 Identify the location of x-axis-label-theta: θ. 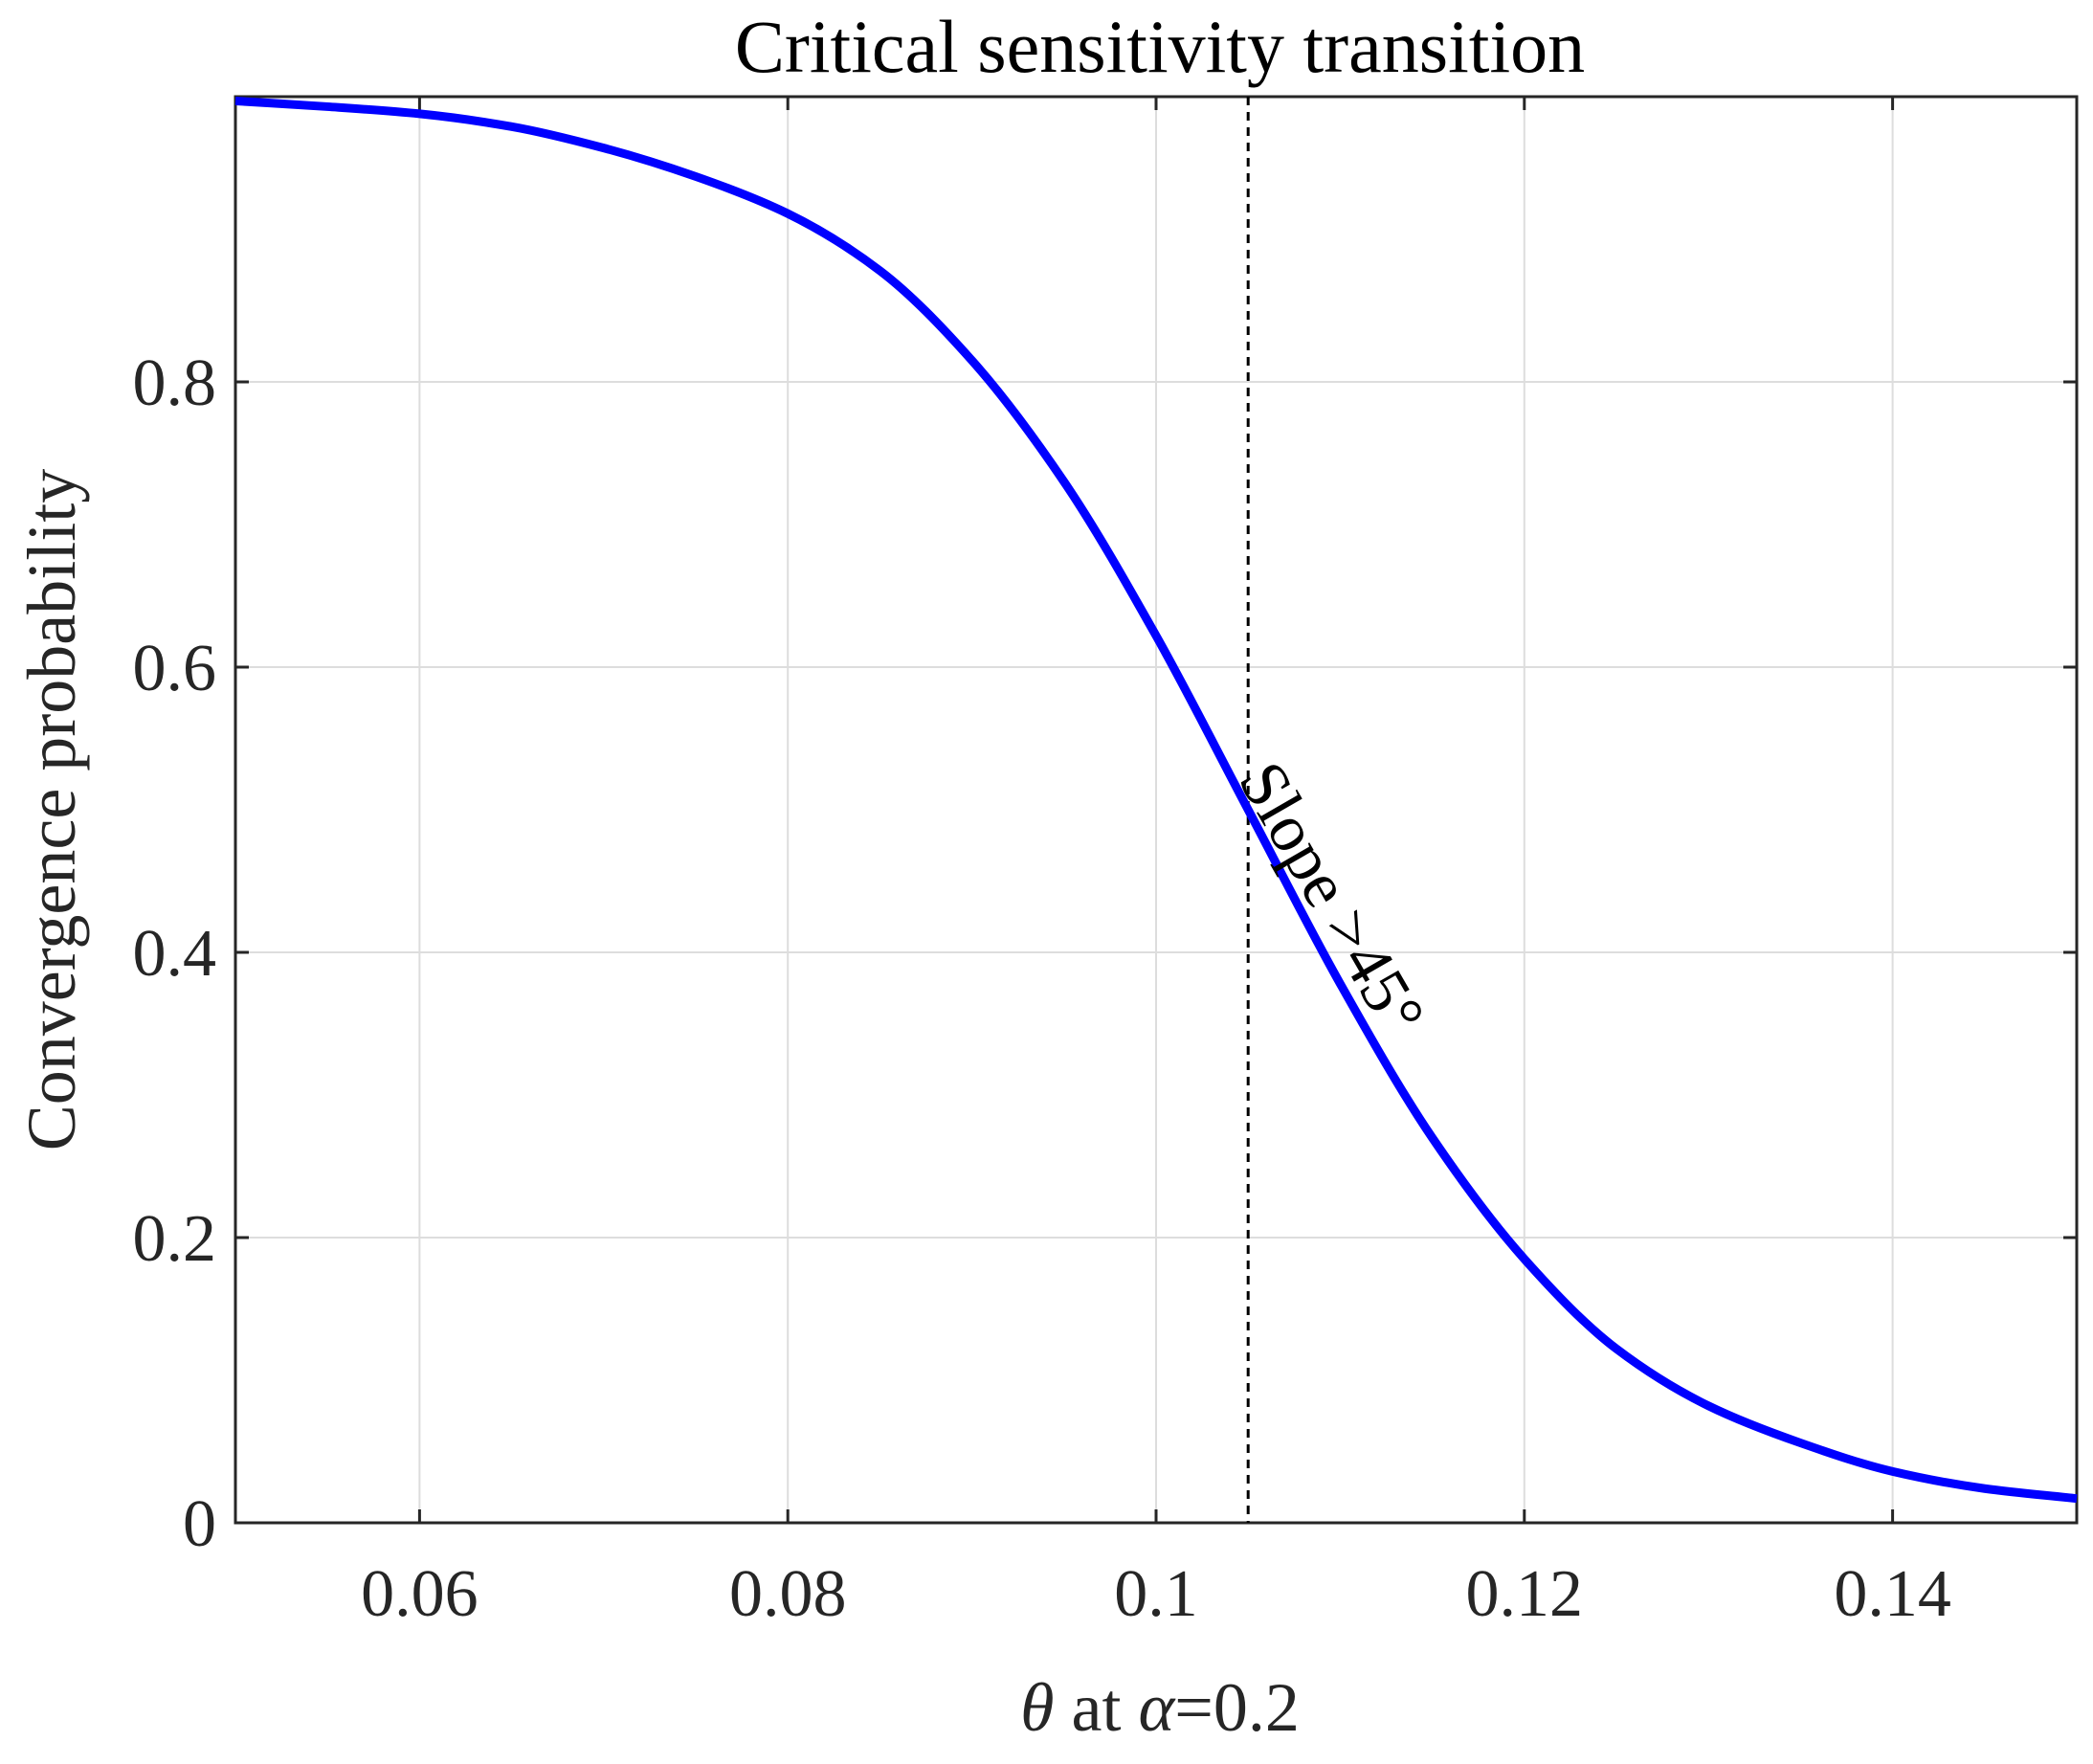
(1037, 1707).